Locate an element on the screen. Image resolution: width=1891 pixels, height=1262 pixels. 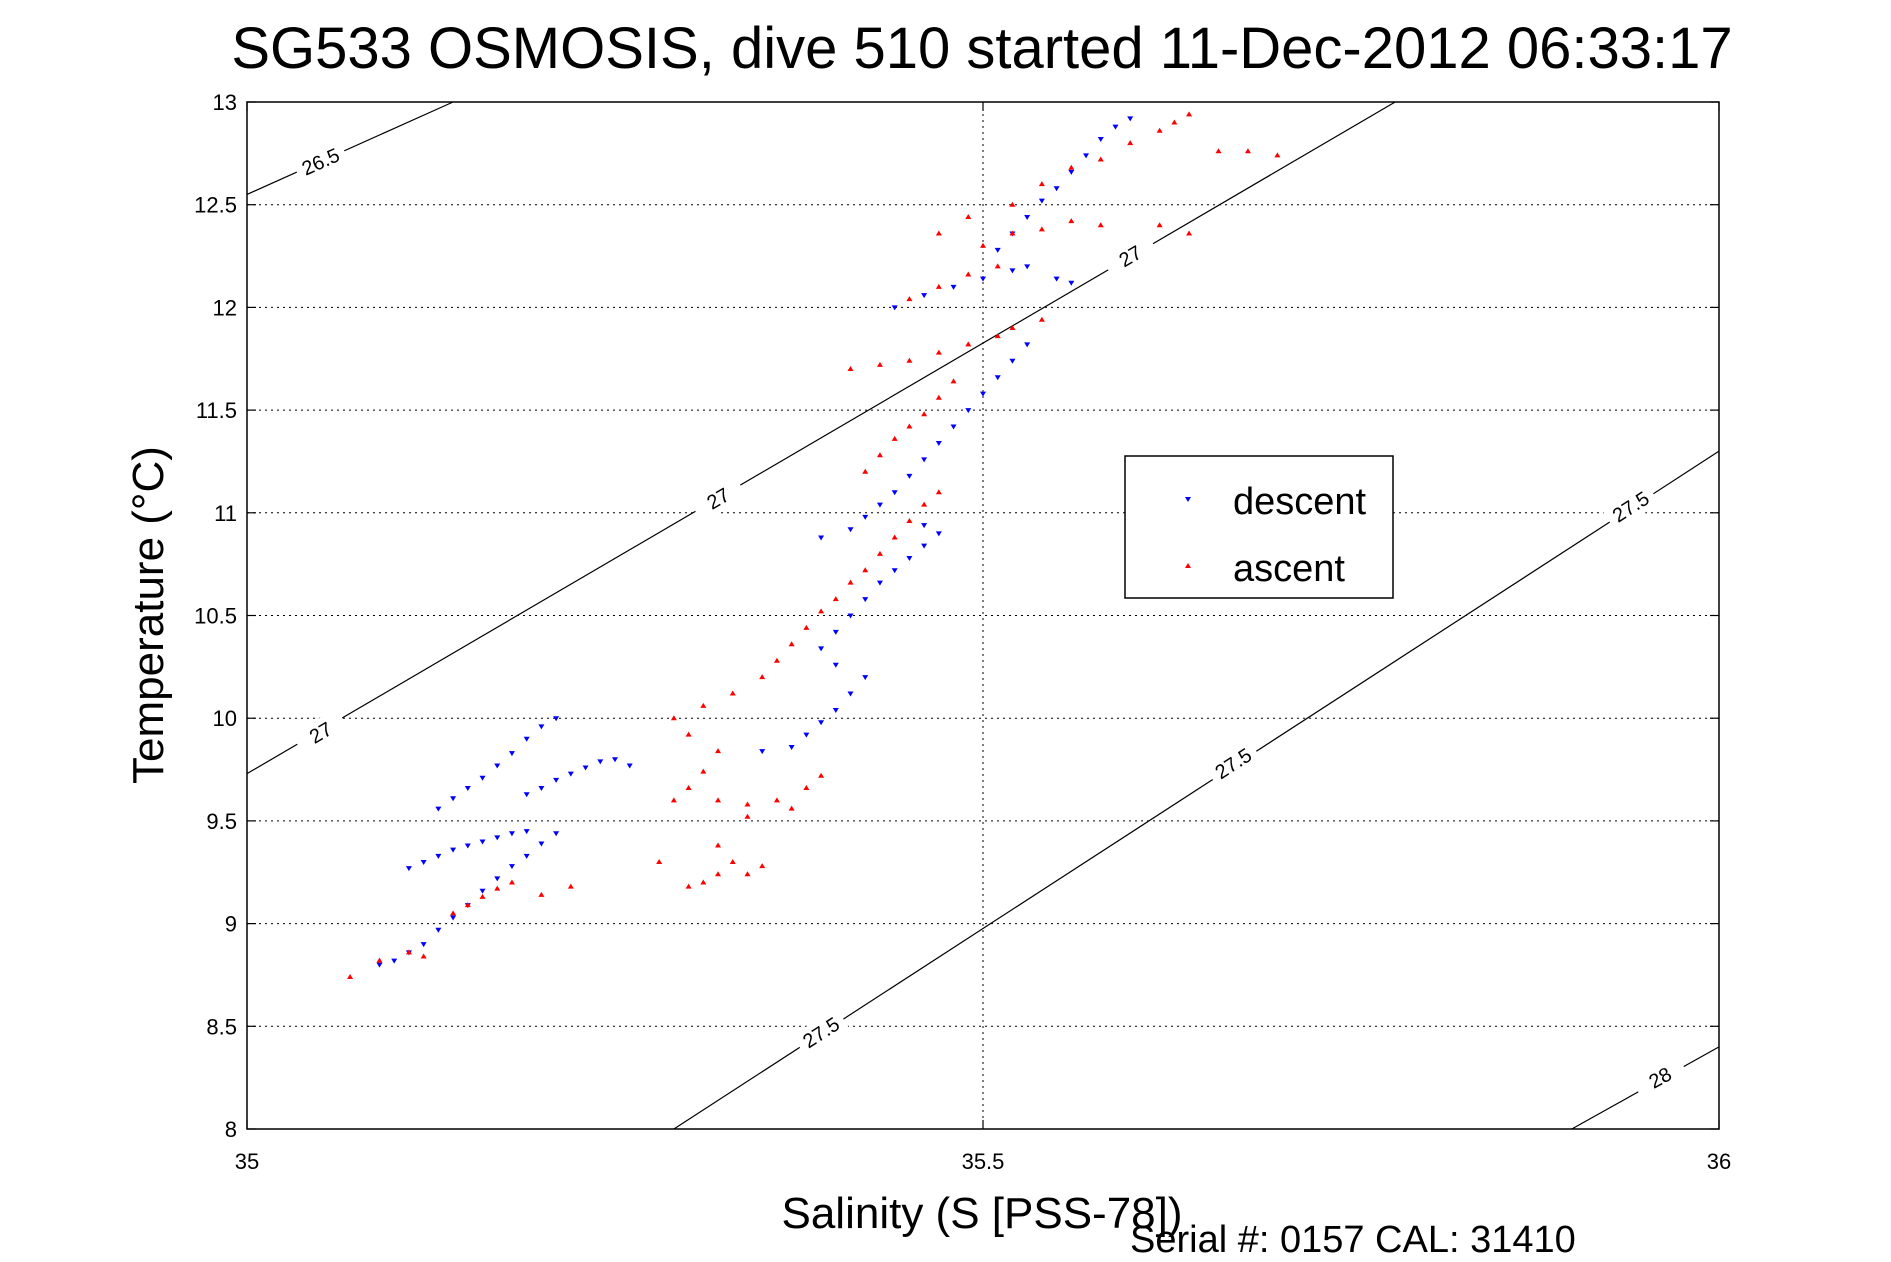
x-tick-label: 35 is located at coordinates (247, 1161).